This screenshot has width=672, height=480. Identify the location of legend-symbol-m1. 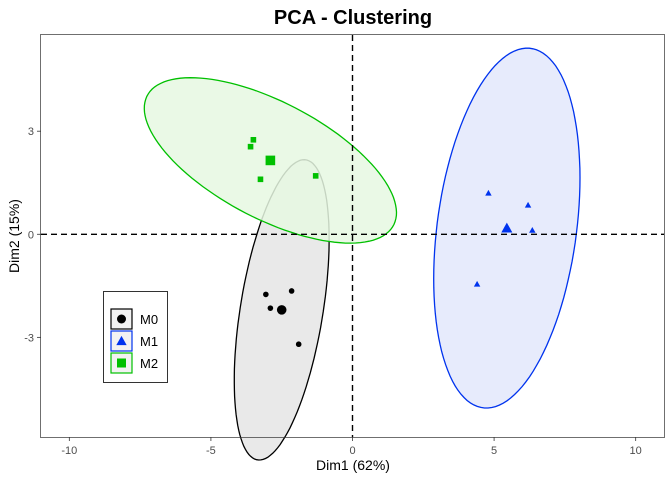
(121, 340).